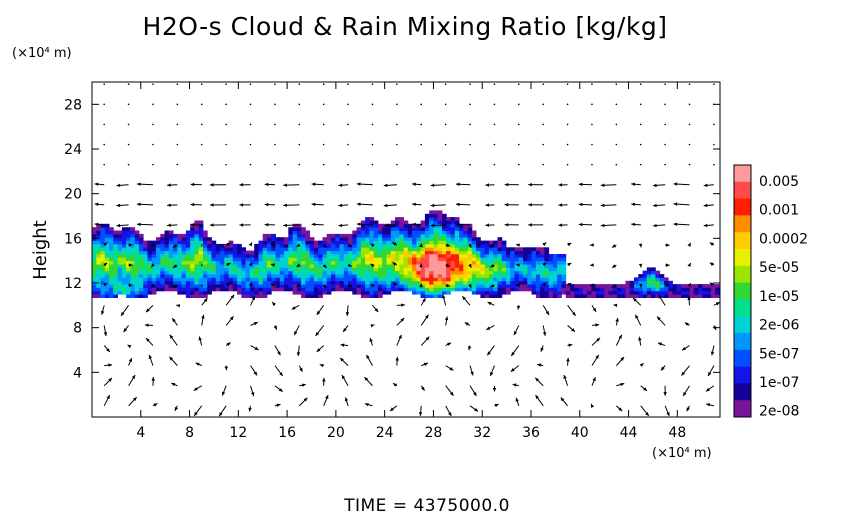  Describe the element at coordinates (385, 433) in the screenshot. I see `x-tick-label: 24` at that location.